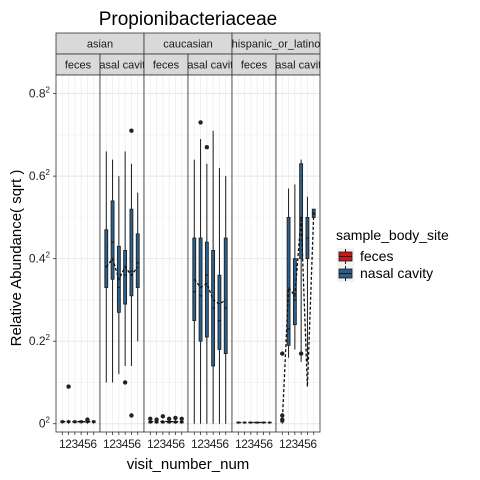 This screenshot has width=480, height=480. I want to click on y-tick-label: 0.42, so click(40, 258).